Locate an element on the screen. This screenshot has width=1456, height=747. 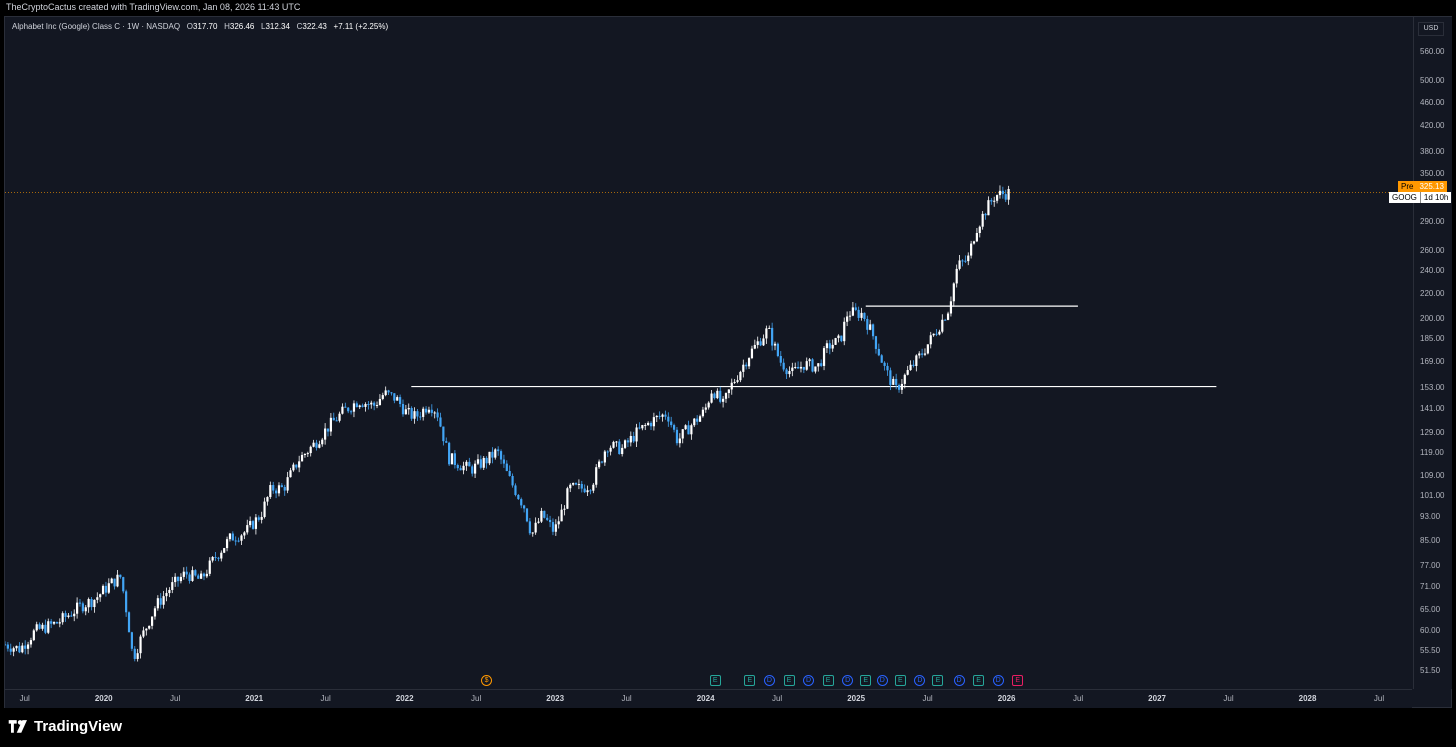
price-tick-label: 141.00 is located at coordinates (1432, 409).